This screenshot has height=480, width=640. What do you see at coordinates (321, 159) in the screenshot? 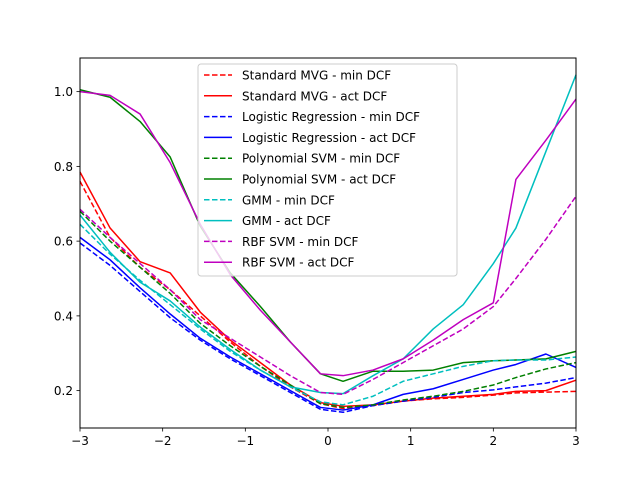
I see `legend-label: Polynomial SVM - min DCF` at bounding box center [321, 159].